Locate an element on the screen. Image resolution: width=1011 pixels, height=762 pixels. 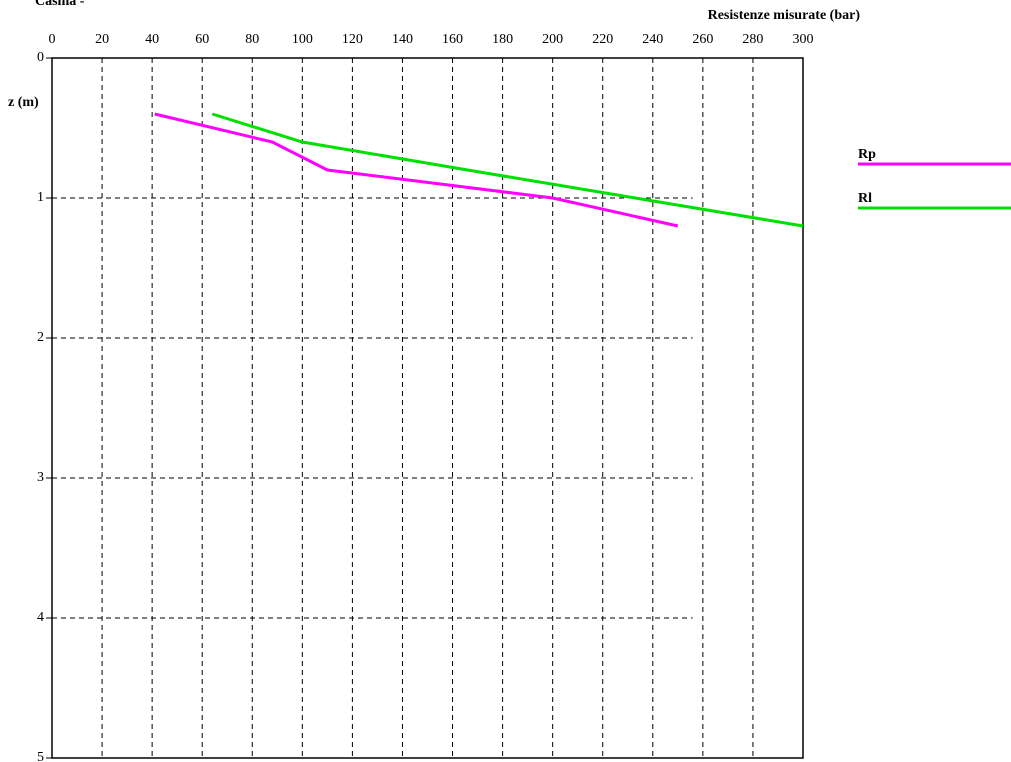
y-tick-label: 3 is located at coordinates (40, 477).